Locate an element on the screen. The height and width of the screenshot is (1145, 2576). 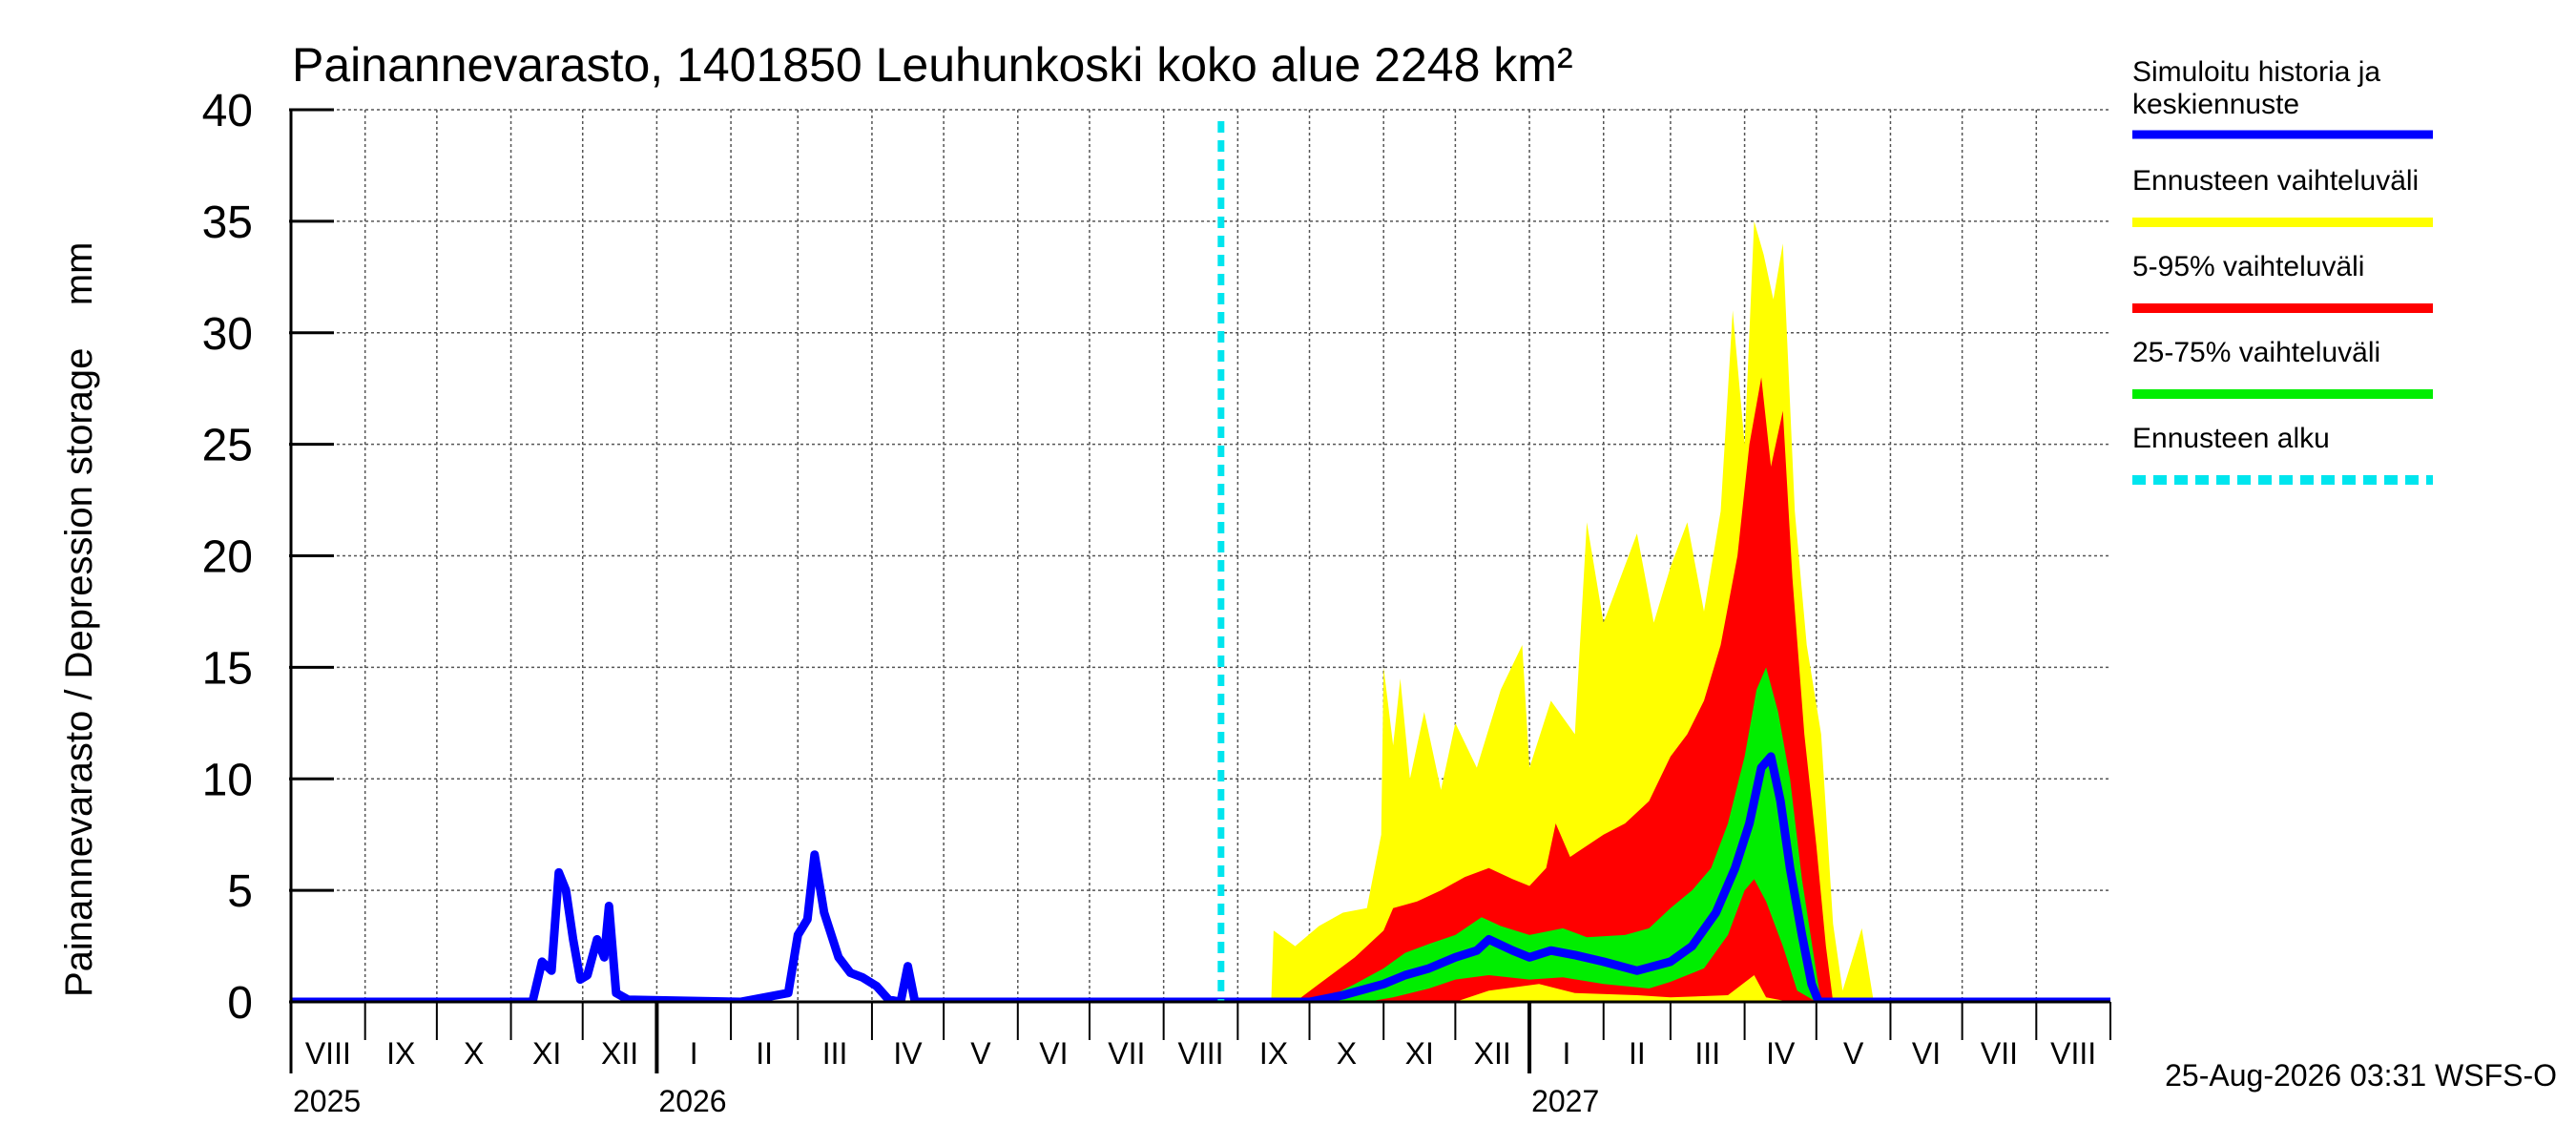
legend-label: keskiennuste is located at coordinates (2215, 104).